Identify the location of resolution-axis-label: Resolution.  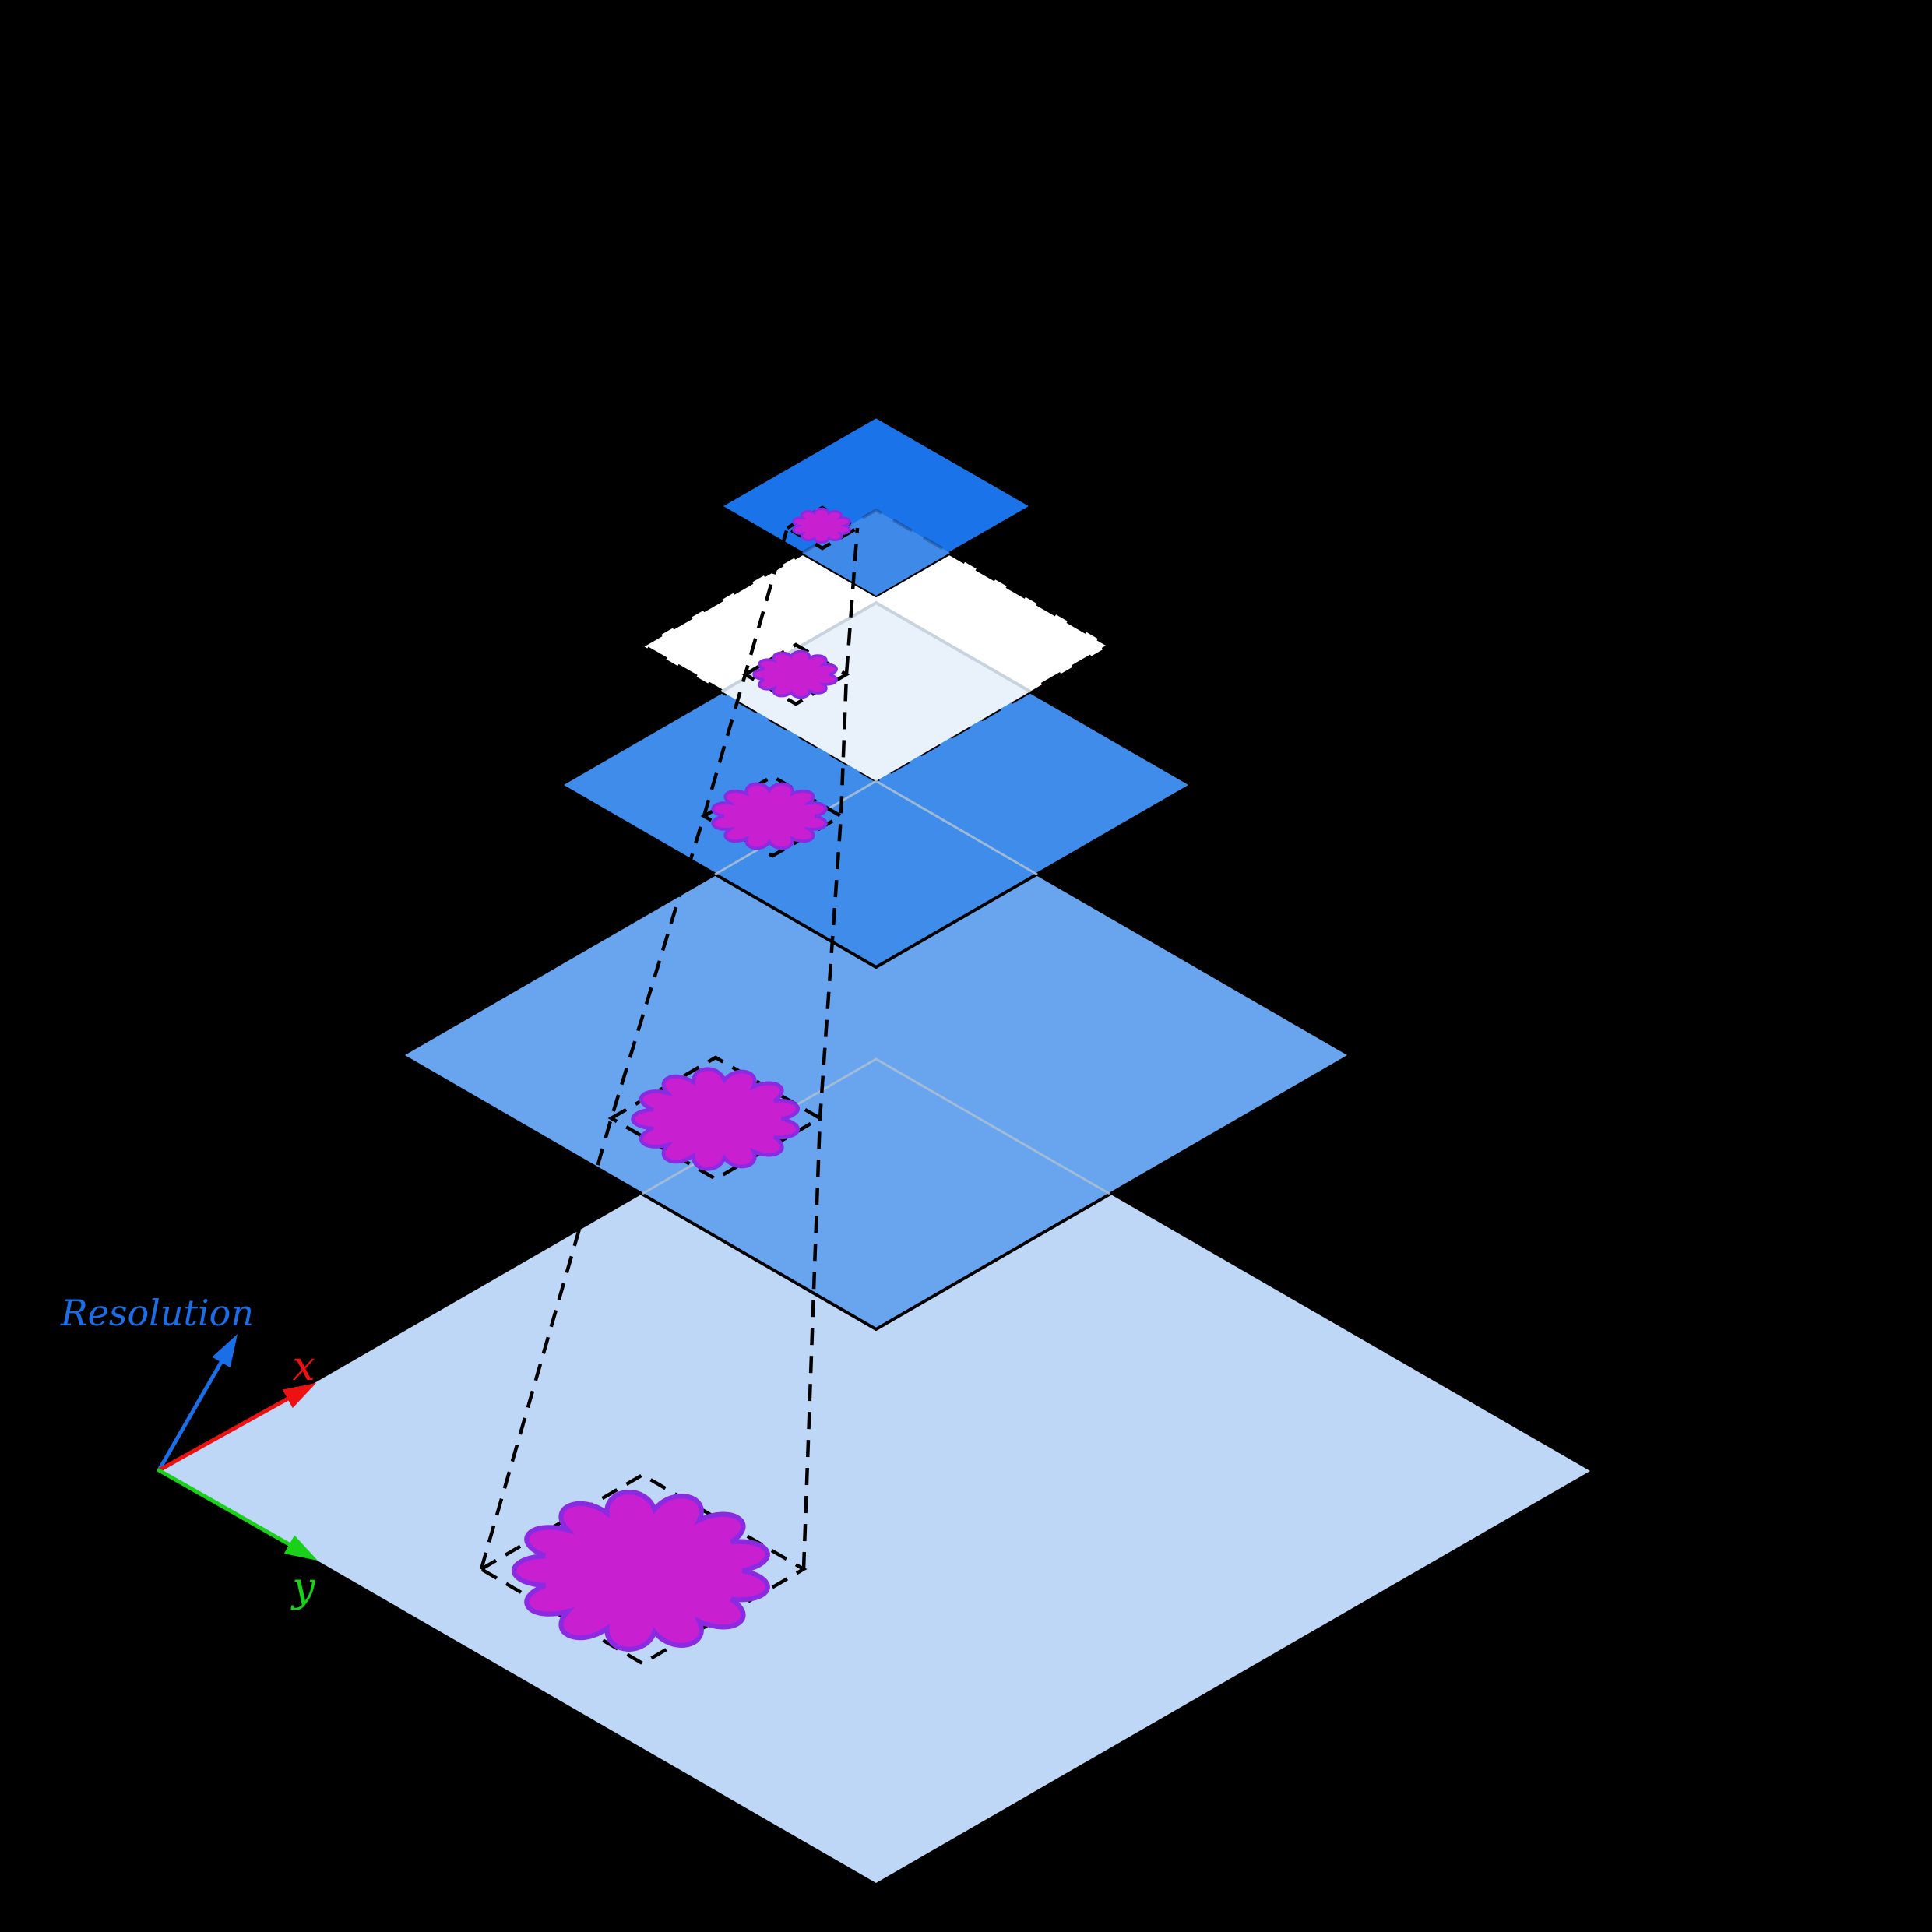
(157, 1313).